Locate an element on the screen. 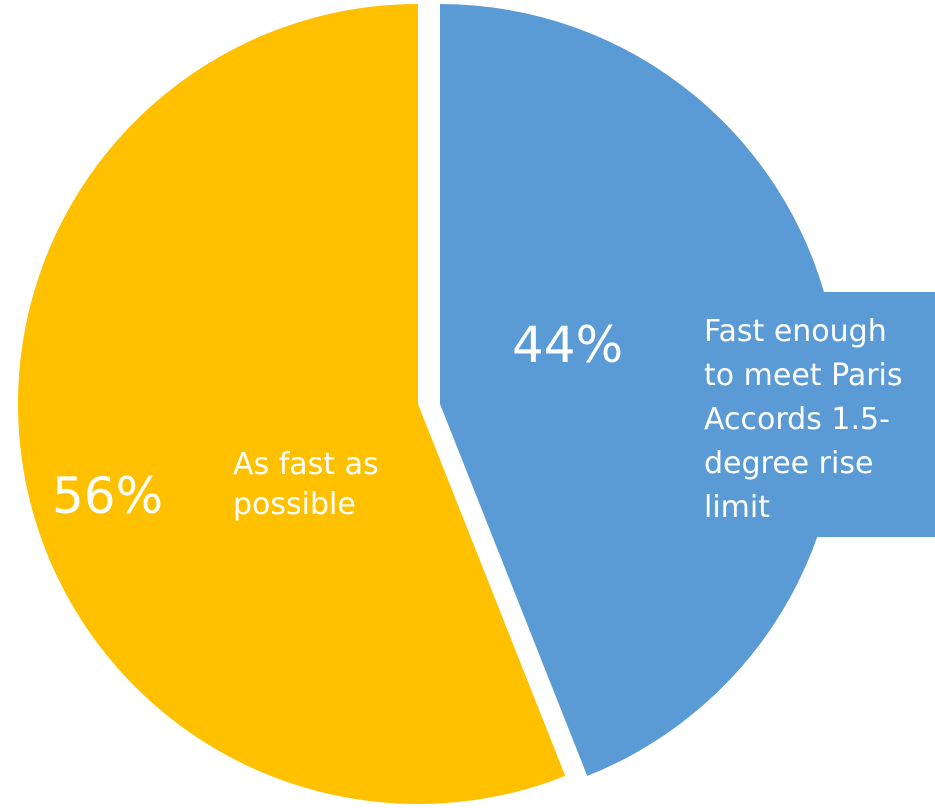 The width and height of the screenshot is (935, 808). category-label-line: As fast as is located at coordinates (306, 464).